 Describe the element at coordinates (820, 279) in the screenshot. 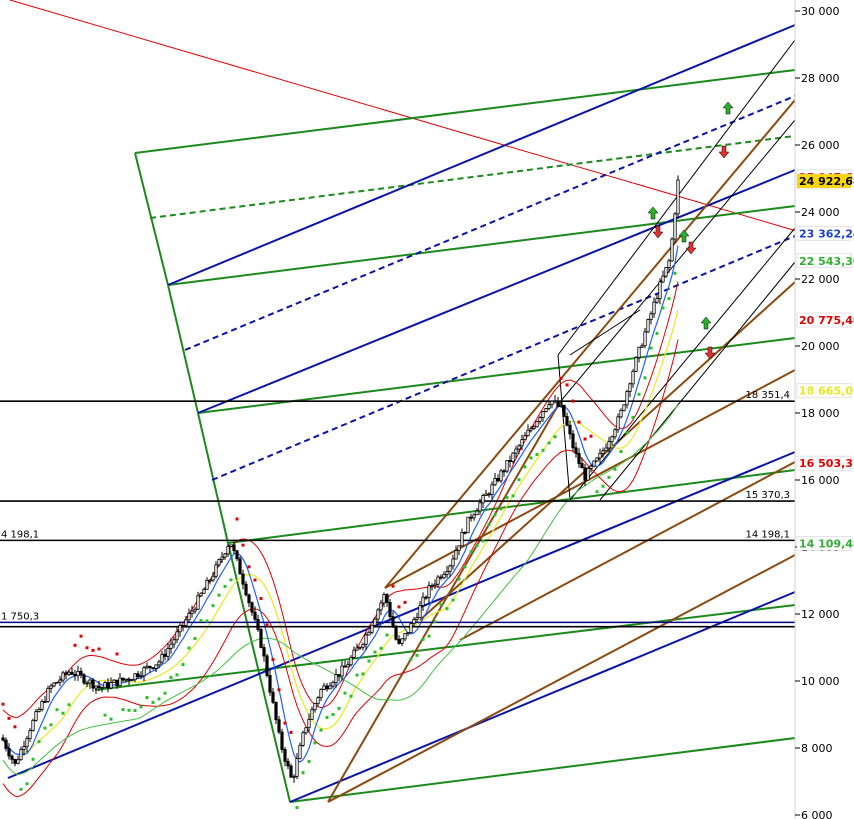

I see `y-tick-label: 22 000` at that location.